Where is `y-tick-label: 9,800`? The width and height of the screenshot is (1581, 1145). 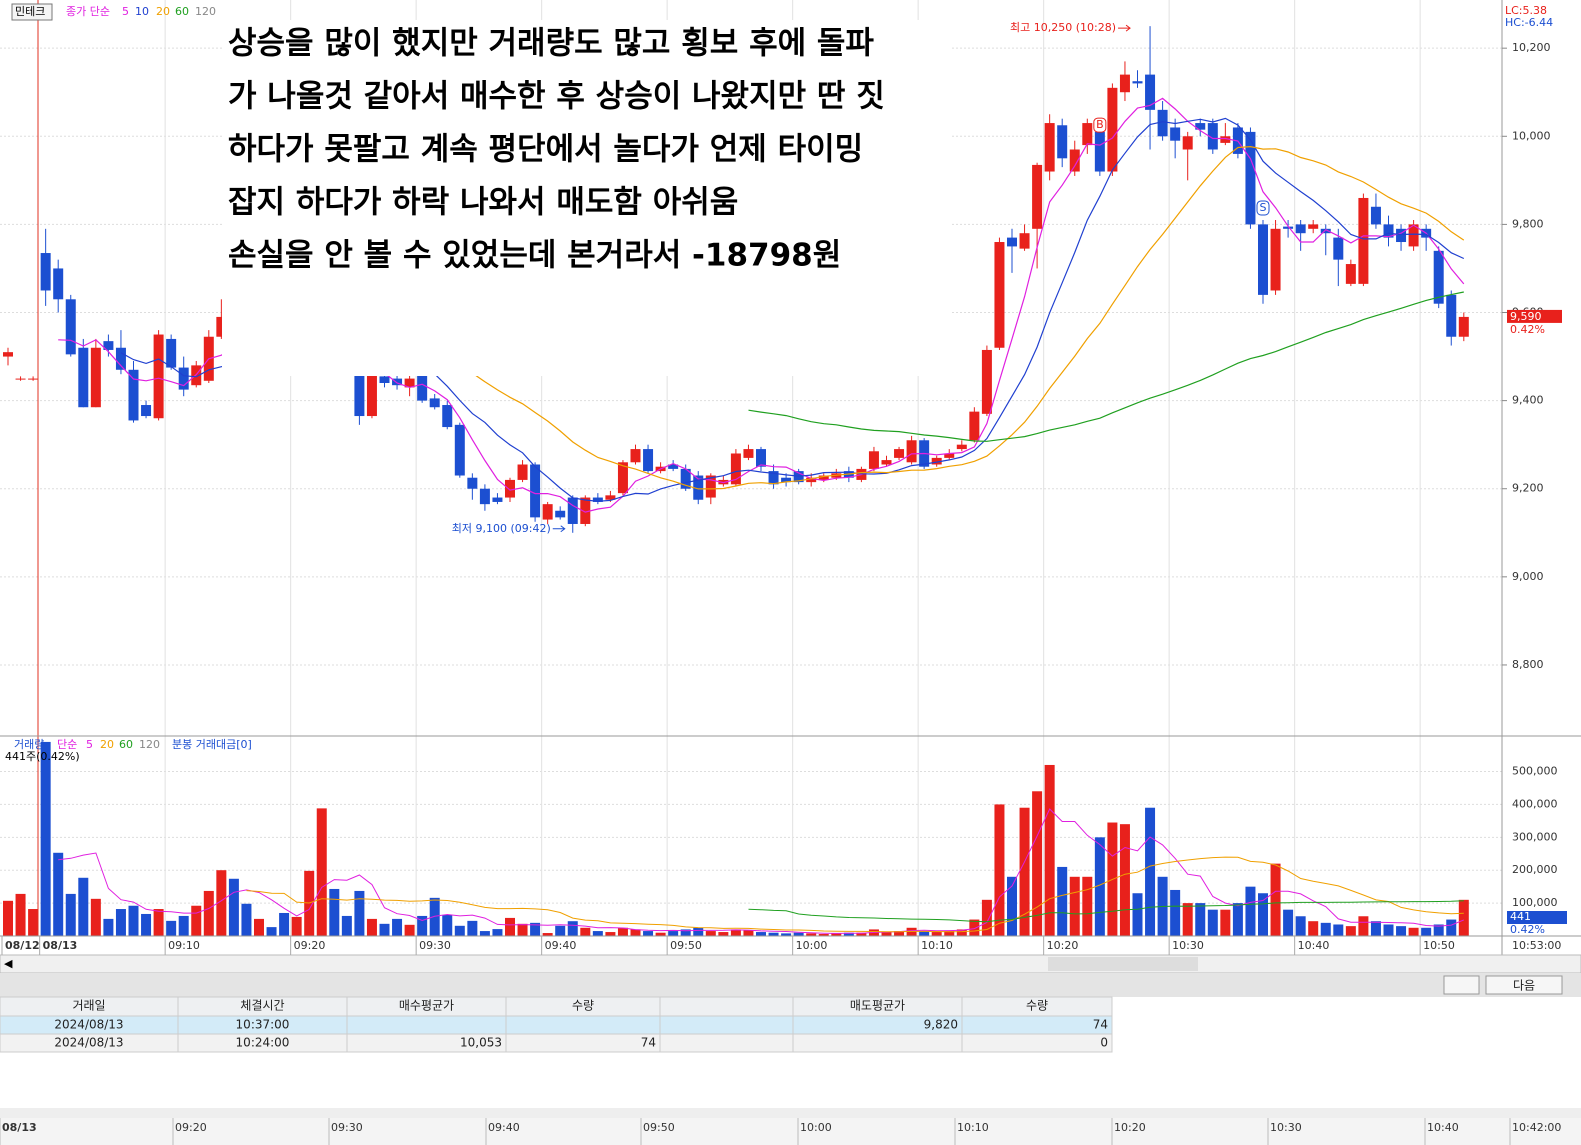 y-tick-label: 9,800 is located at coordinates (1528, 223).